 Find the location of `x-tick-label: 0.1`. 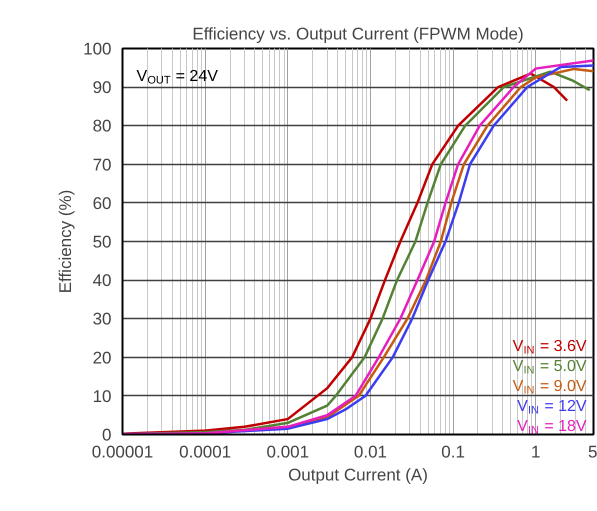

x-tick-label: 0.1 is located at coordinates (453, 452).